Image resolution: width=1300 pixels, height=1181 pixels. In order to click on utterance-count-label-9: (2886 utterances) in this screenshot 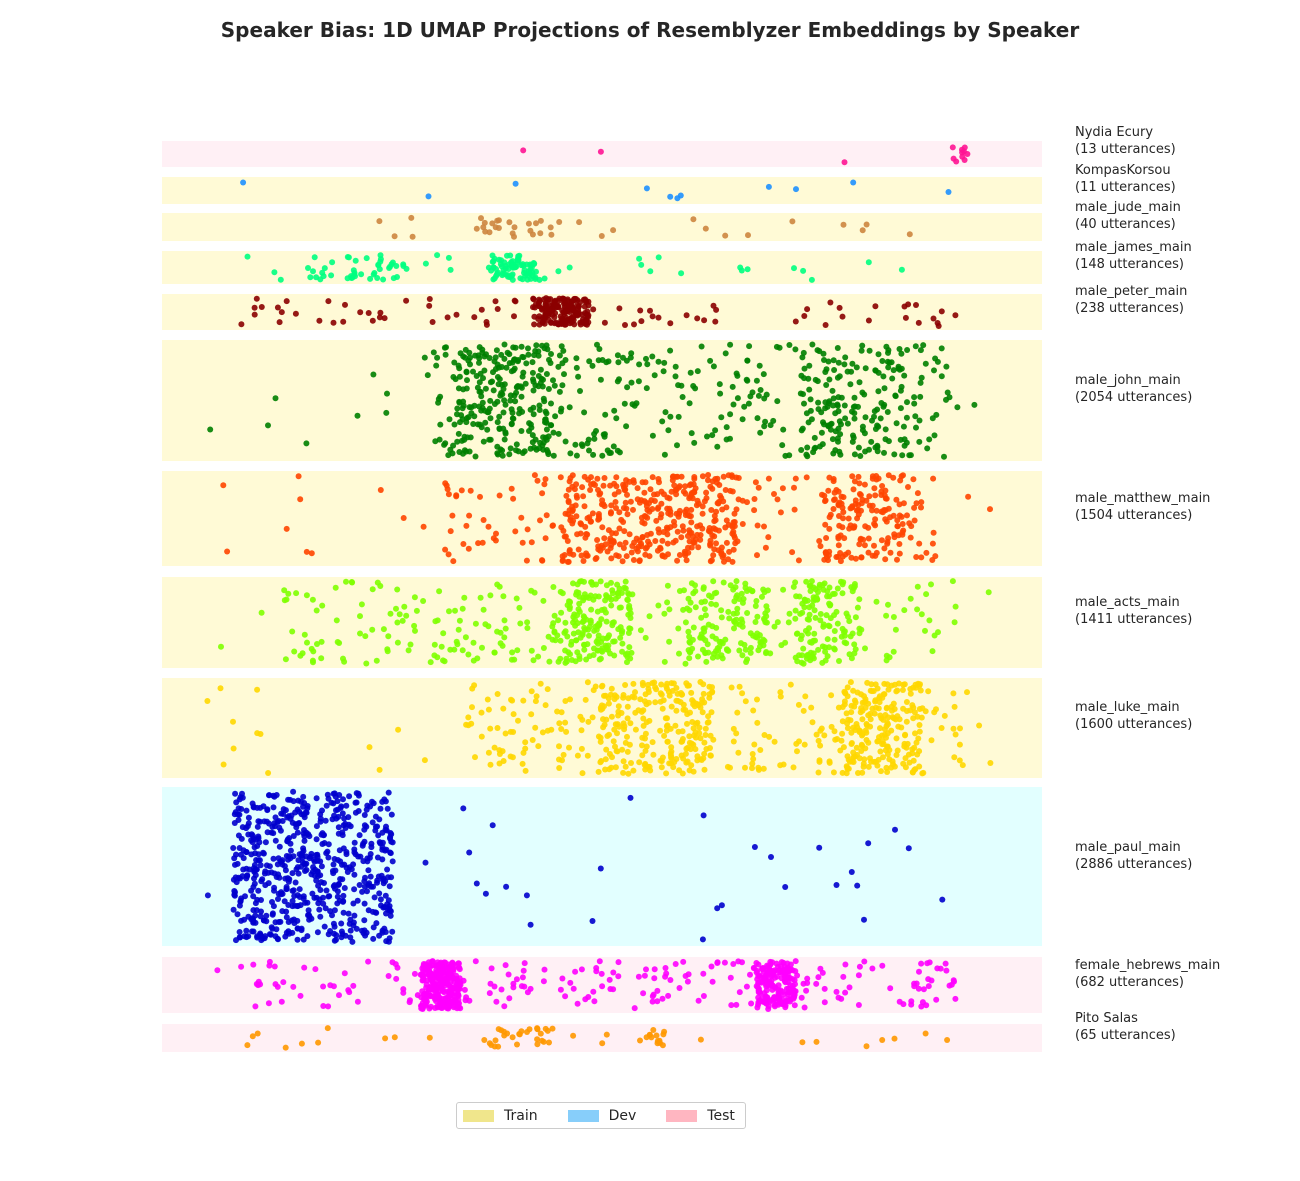, I will do `click(1133, 864)`.